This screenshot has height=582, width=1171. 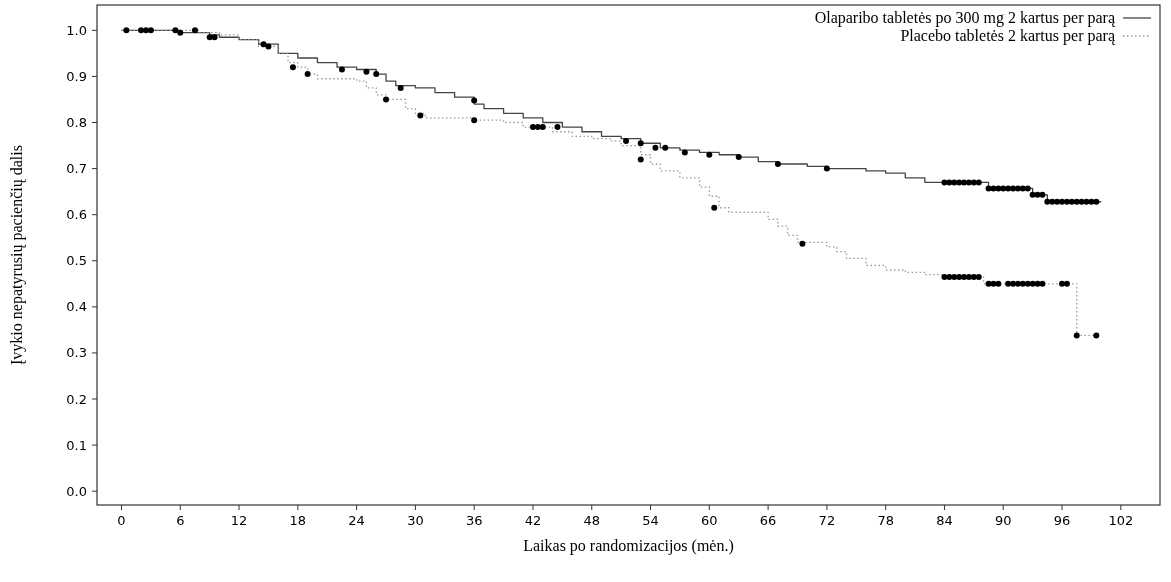 I want to click on x-tick-label: 0, so click(x=121, y=520).